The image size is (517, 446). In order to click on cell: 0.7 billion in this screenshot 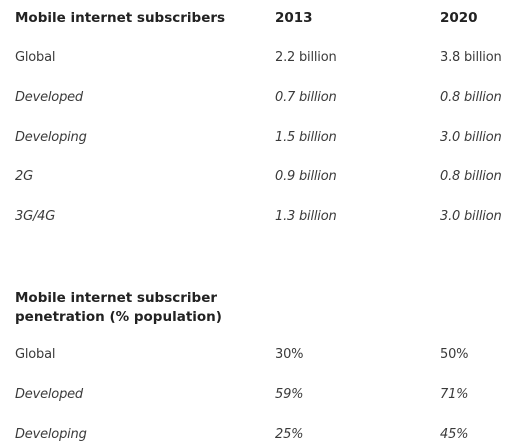, I will do `click(306, 97)`.